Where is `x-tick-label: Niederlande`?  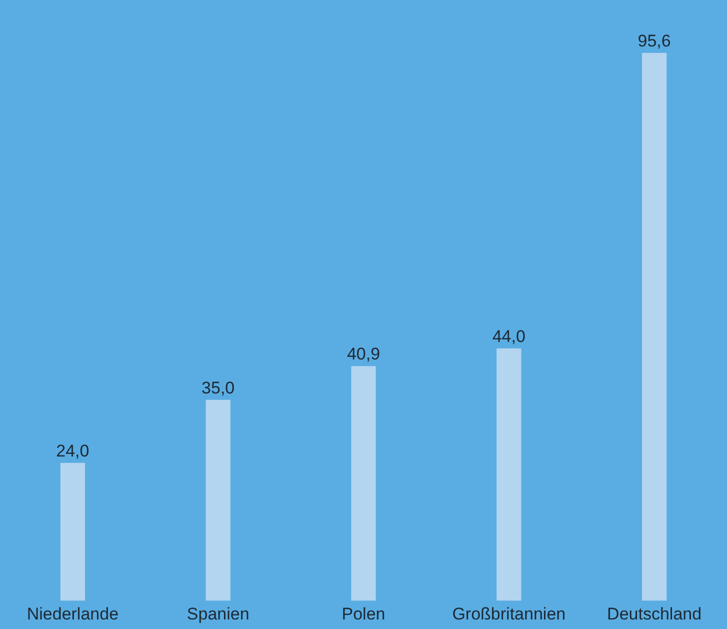
x-tick-label: Niederlande is located at coordinates (72, 614).